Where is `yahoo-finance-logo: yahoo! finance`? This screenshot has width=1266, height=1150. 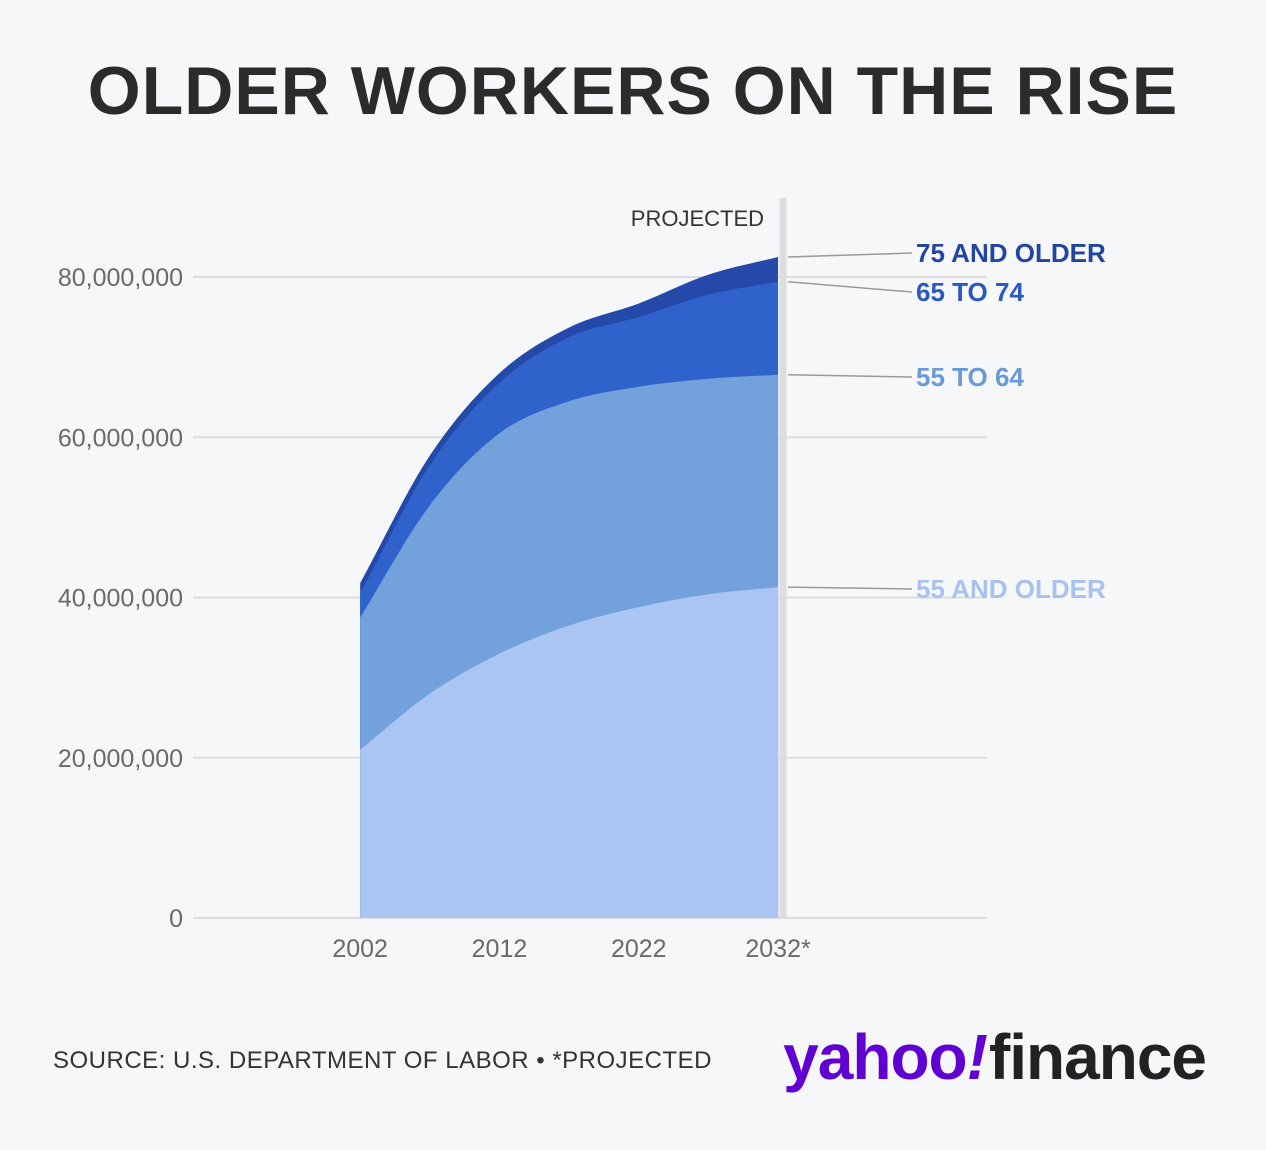
yahoo-finance-logo: yahoo! finance is located at coordinates (995, 1057).